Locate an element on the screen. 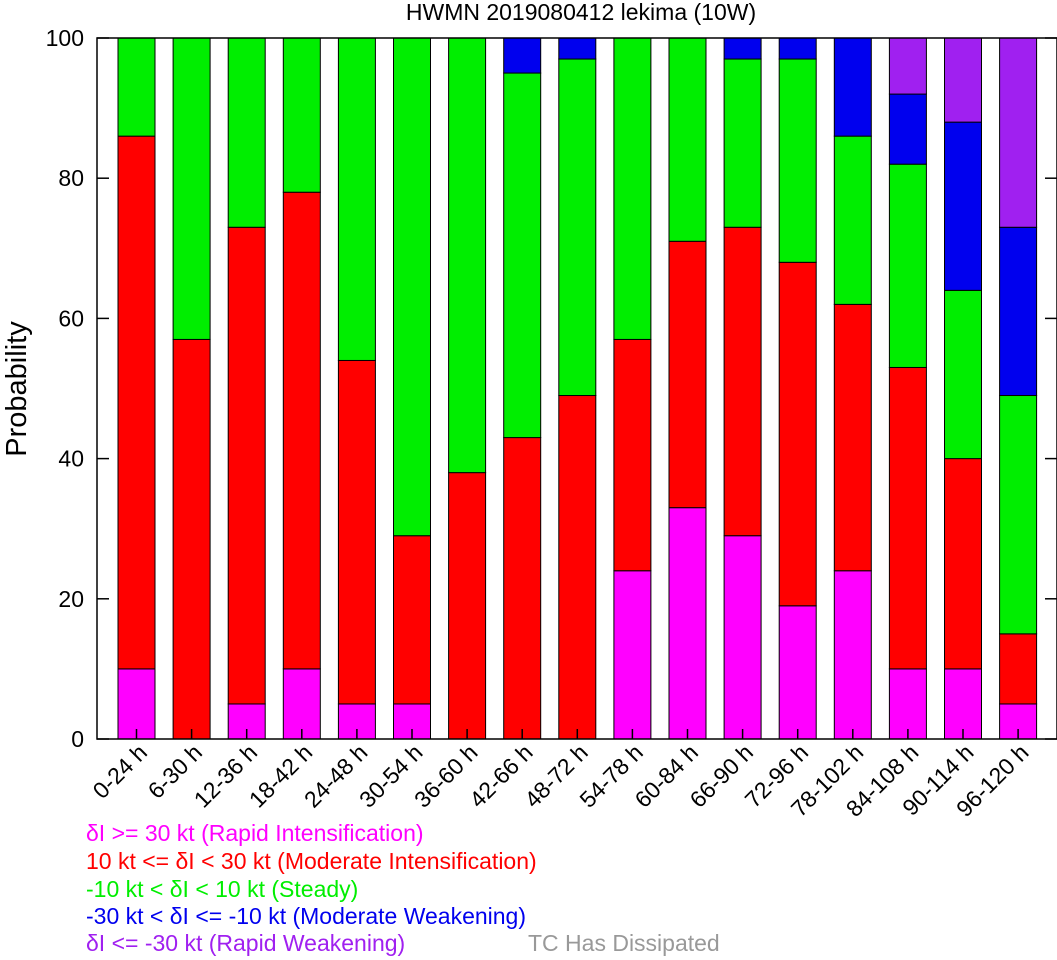 The width and height of the screenshot is (1057, 960). bar-segment-s1-c15 is located at coordinates (963, 564).